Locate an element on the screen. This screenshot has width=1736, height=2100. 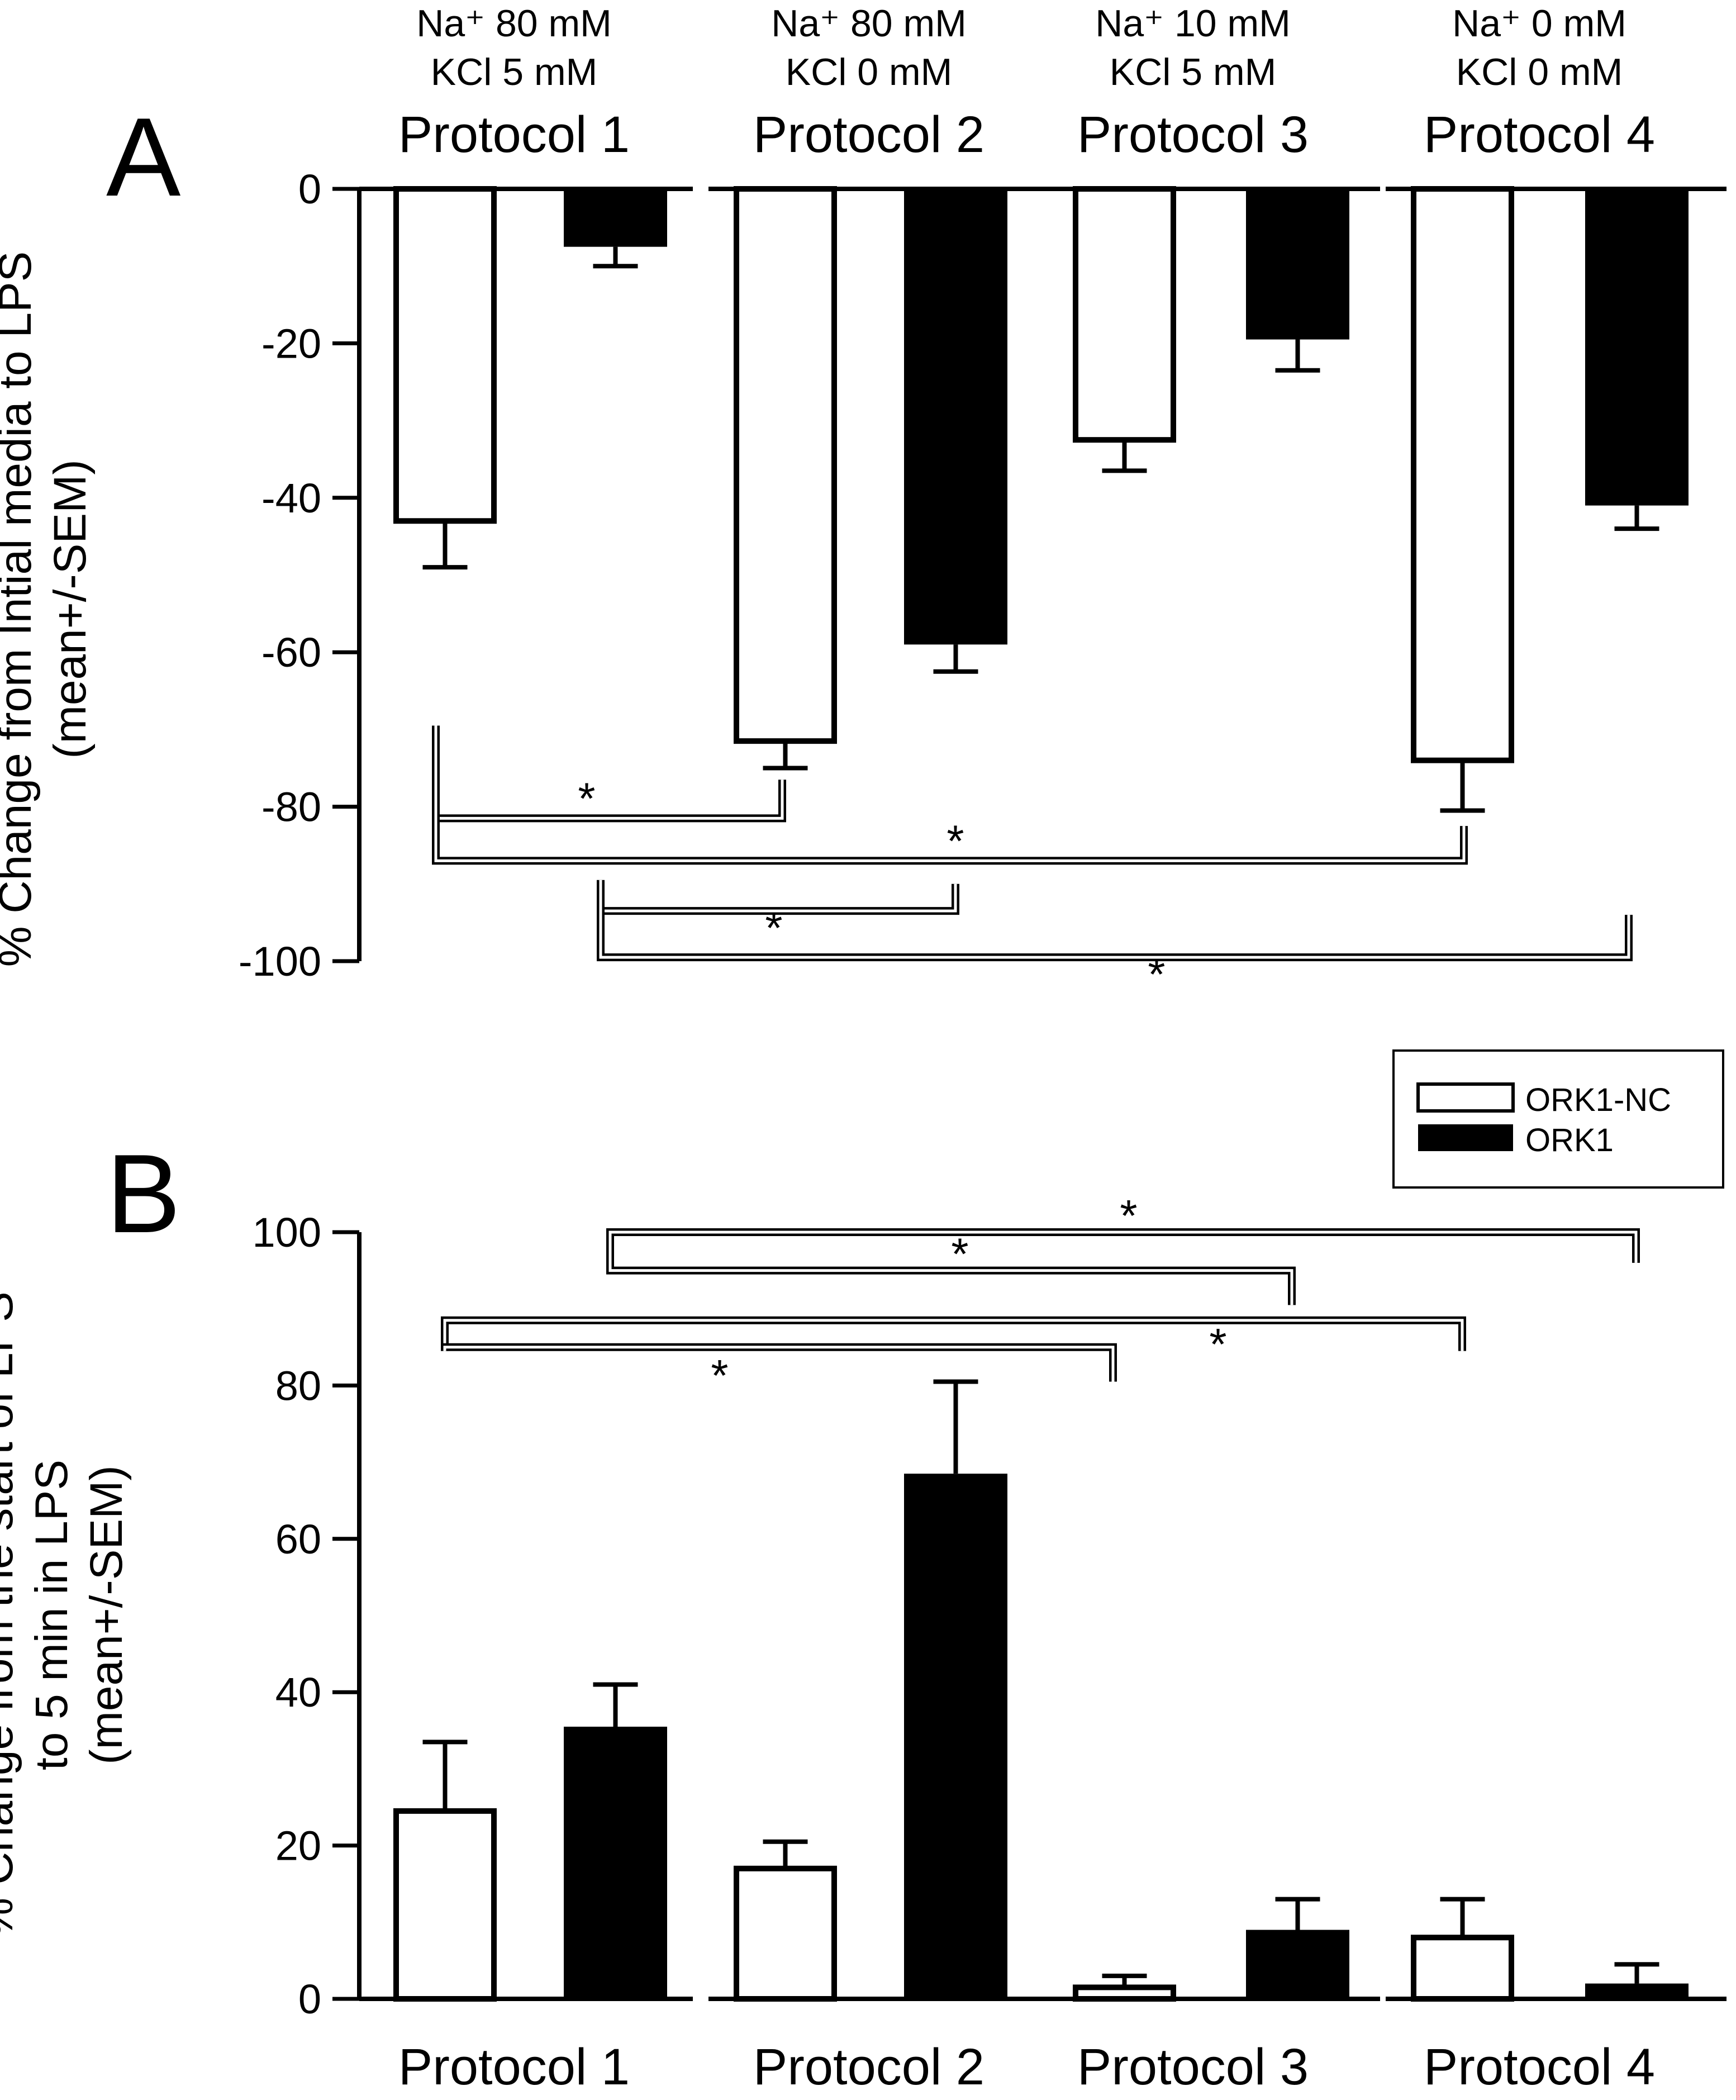
panel-a-significance-1-outer is located at coordinates (609, 774).